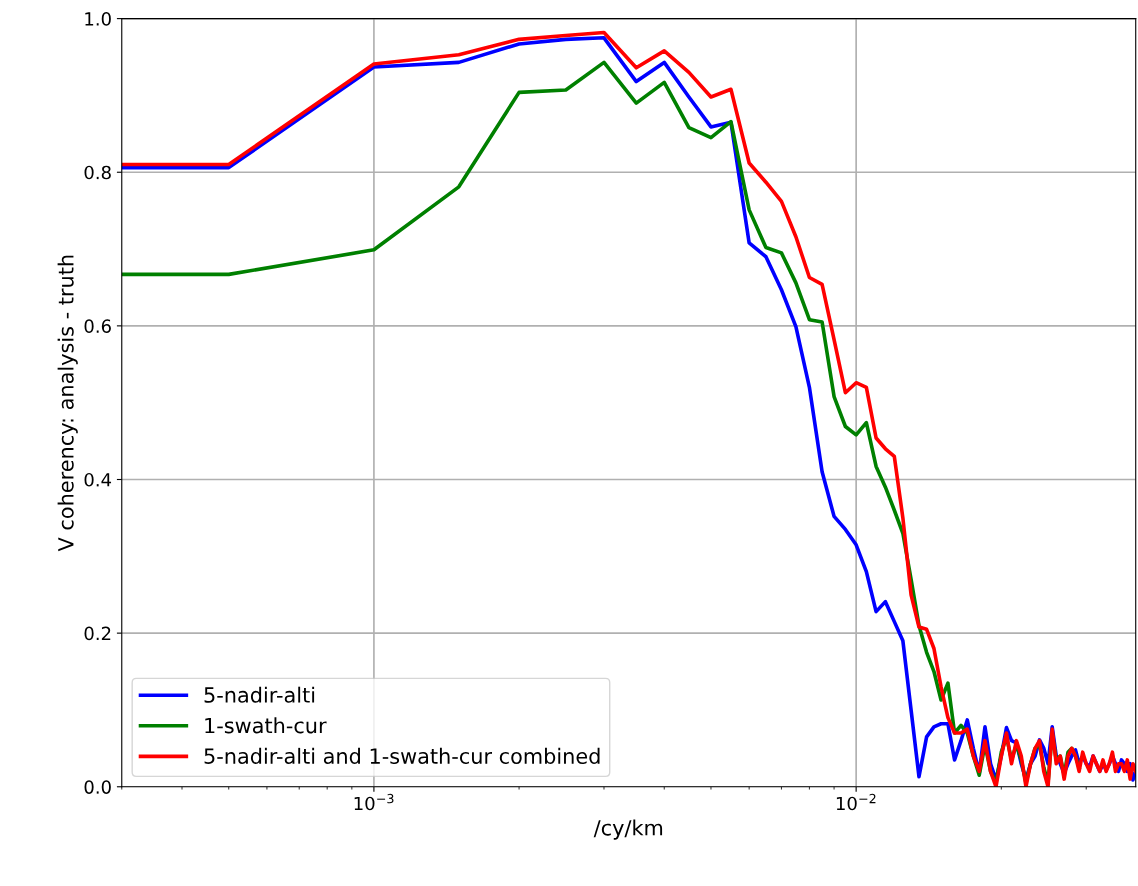  What do you see at coordinates (98, 19) in the screenshot?
I see `y-tick-label: 1.0` at bounding box center [98, 19].